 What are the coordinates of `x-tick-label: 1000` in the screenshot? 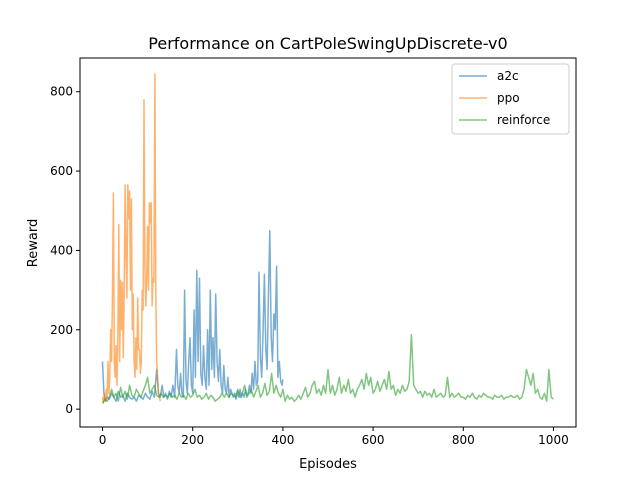 It's located at (553, 440).